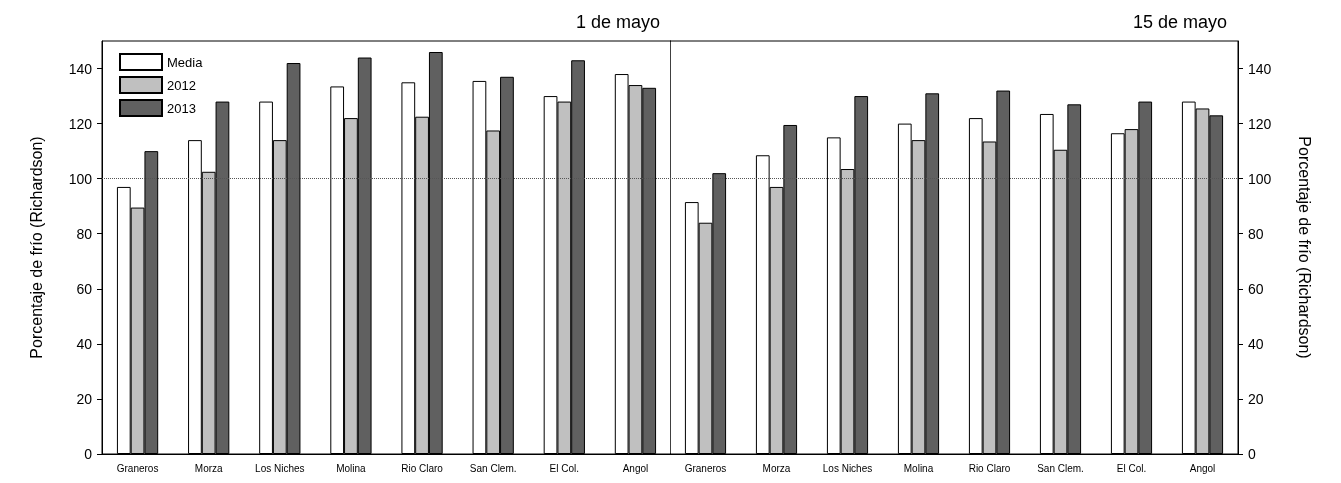 Image resolution: width=1341 pixels, height=483 pixels. I want to click on chart-title: 15 de mayo, so click(1179, 22).